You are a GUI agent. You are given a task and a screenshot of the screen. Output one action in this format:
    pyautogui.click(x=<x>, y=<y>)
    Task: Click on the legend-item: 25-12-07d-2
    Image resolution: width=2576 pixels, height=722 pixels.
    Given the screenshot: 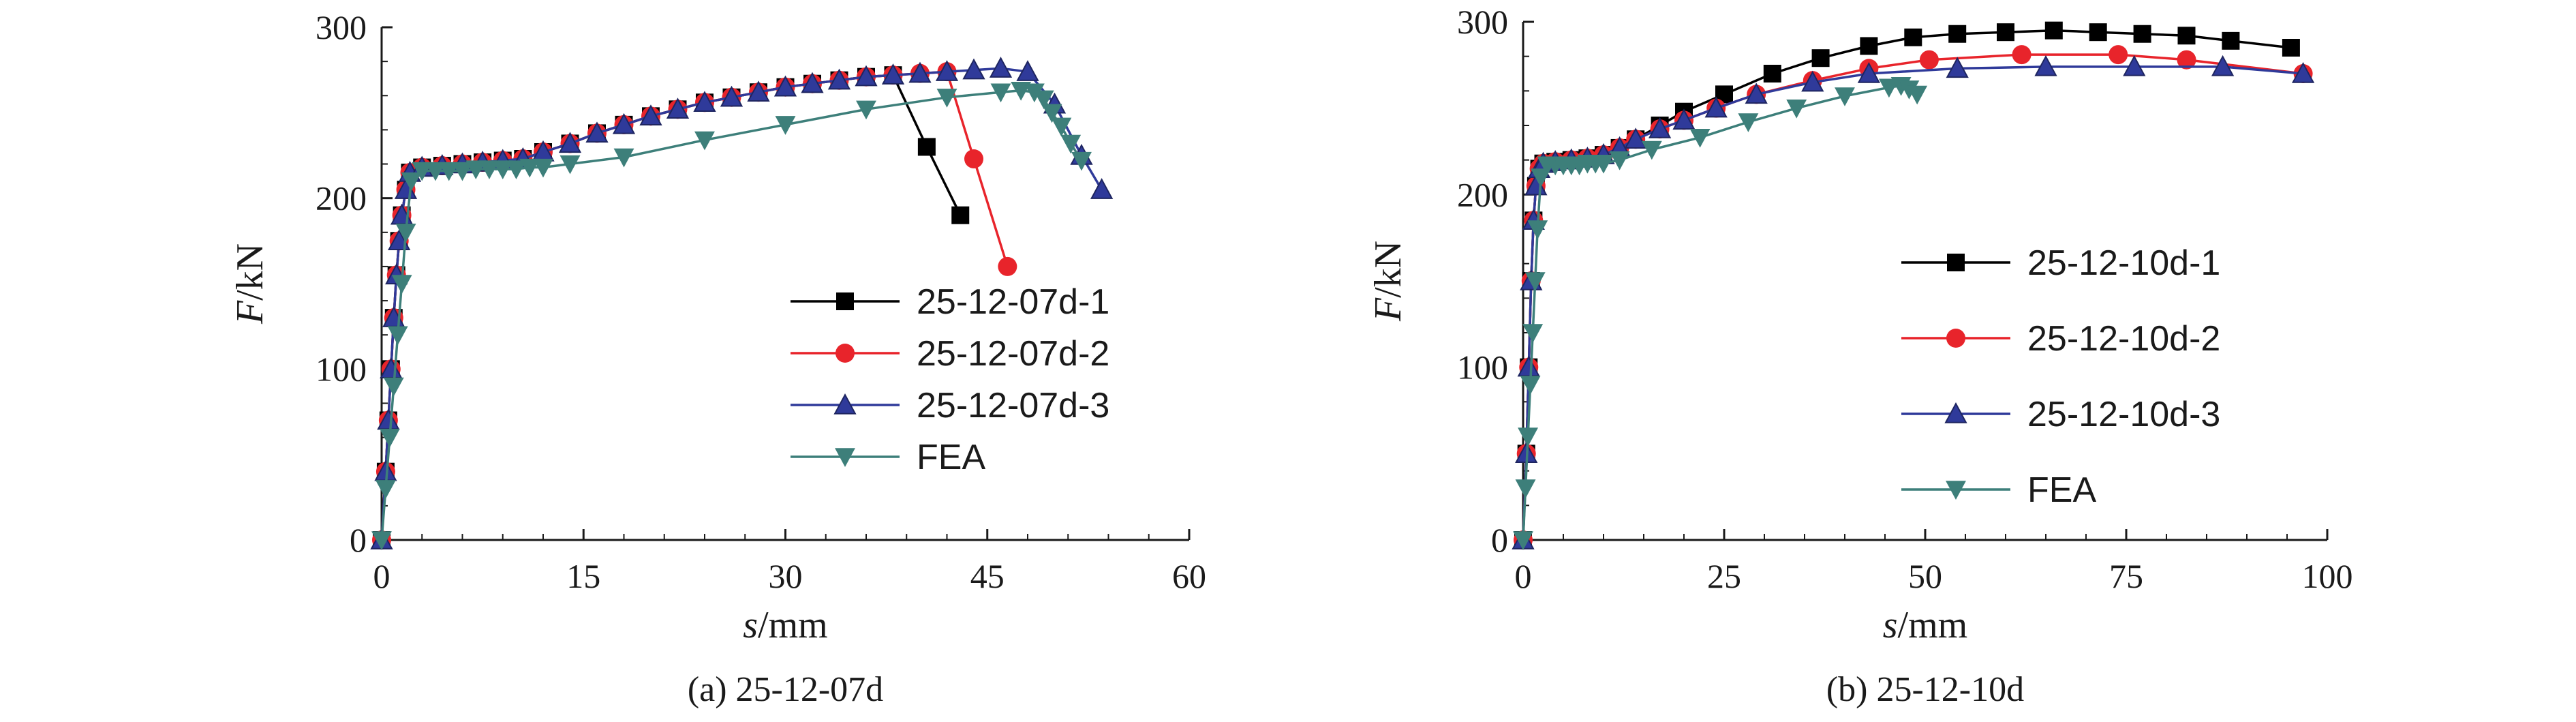 What is the action you would take?
    pyautogui.click(x=950, y=354)
    